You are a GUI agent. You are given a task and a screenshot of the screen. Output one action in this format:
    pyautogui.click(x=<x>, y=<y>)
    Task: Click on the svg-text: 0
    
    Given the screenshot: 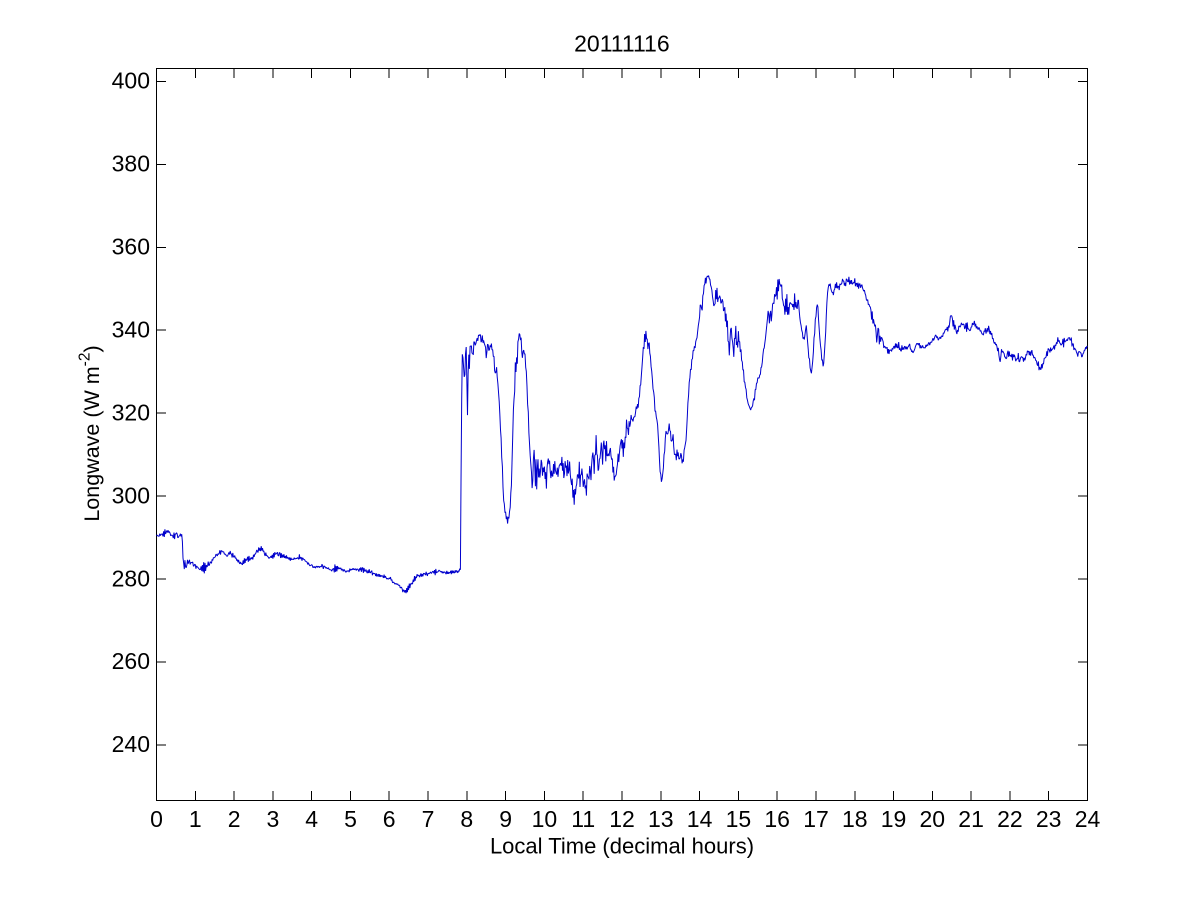 What is the action you would take?
    pyautogui.click(x=156, y=819)
    